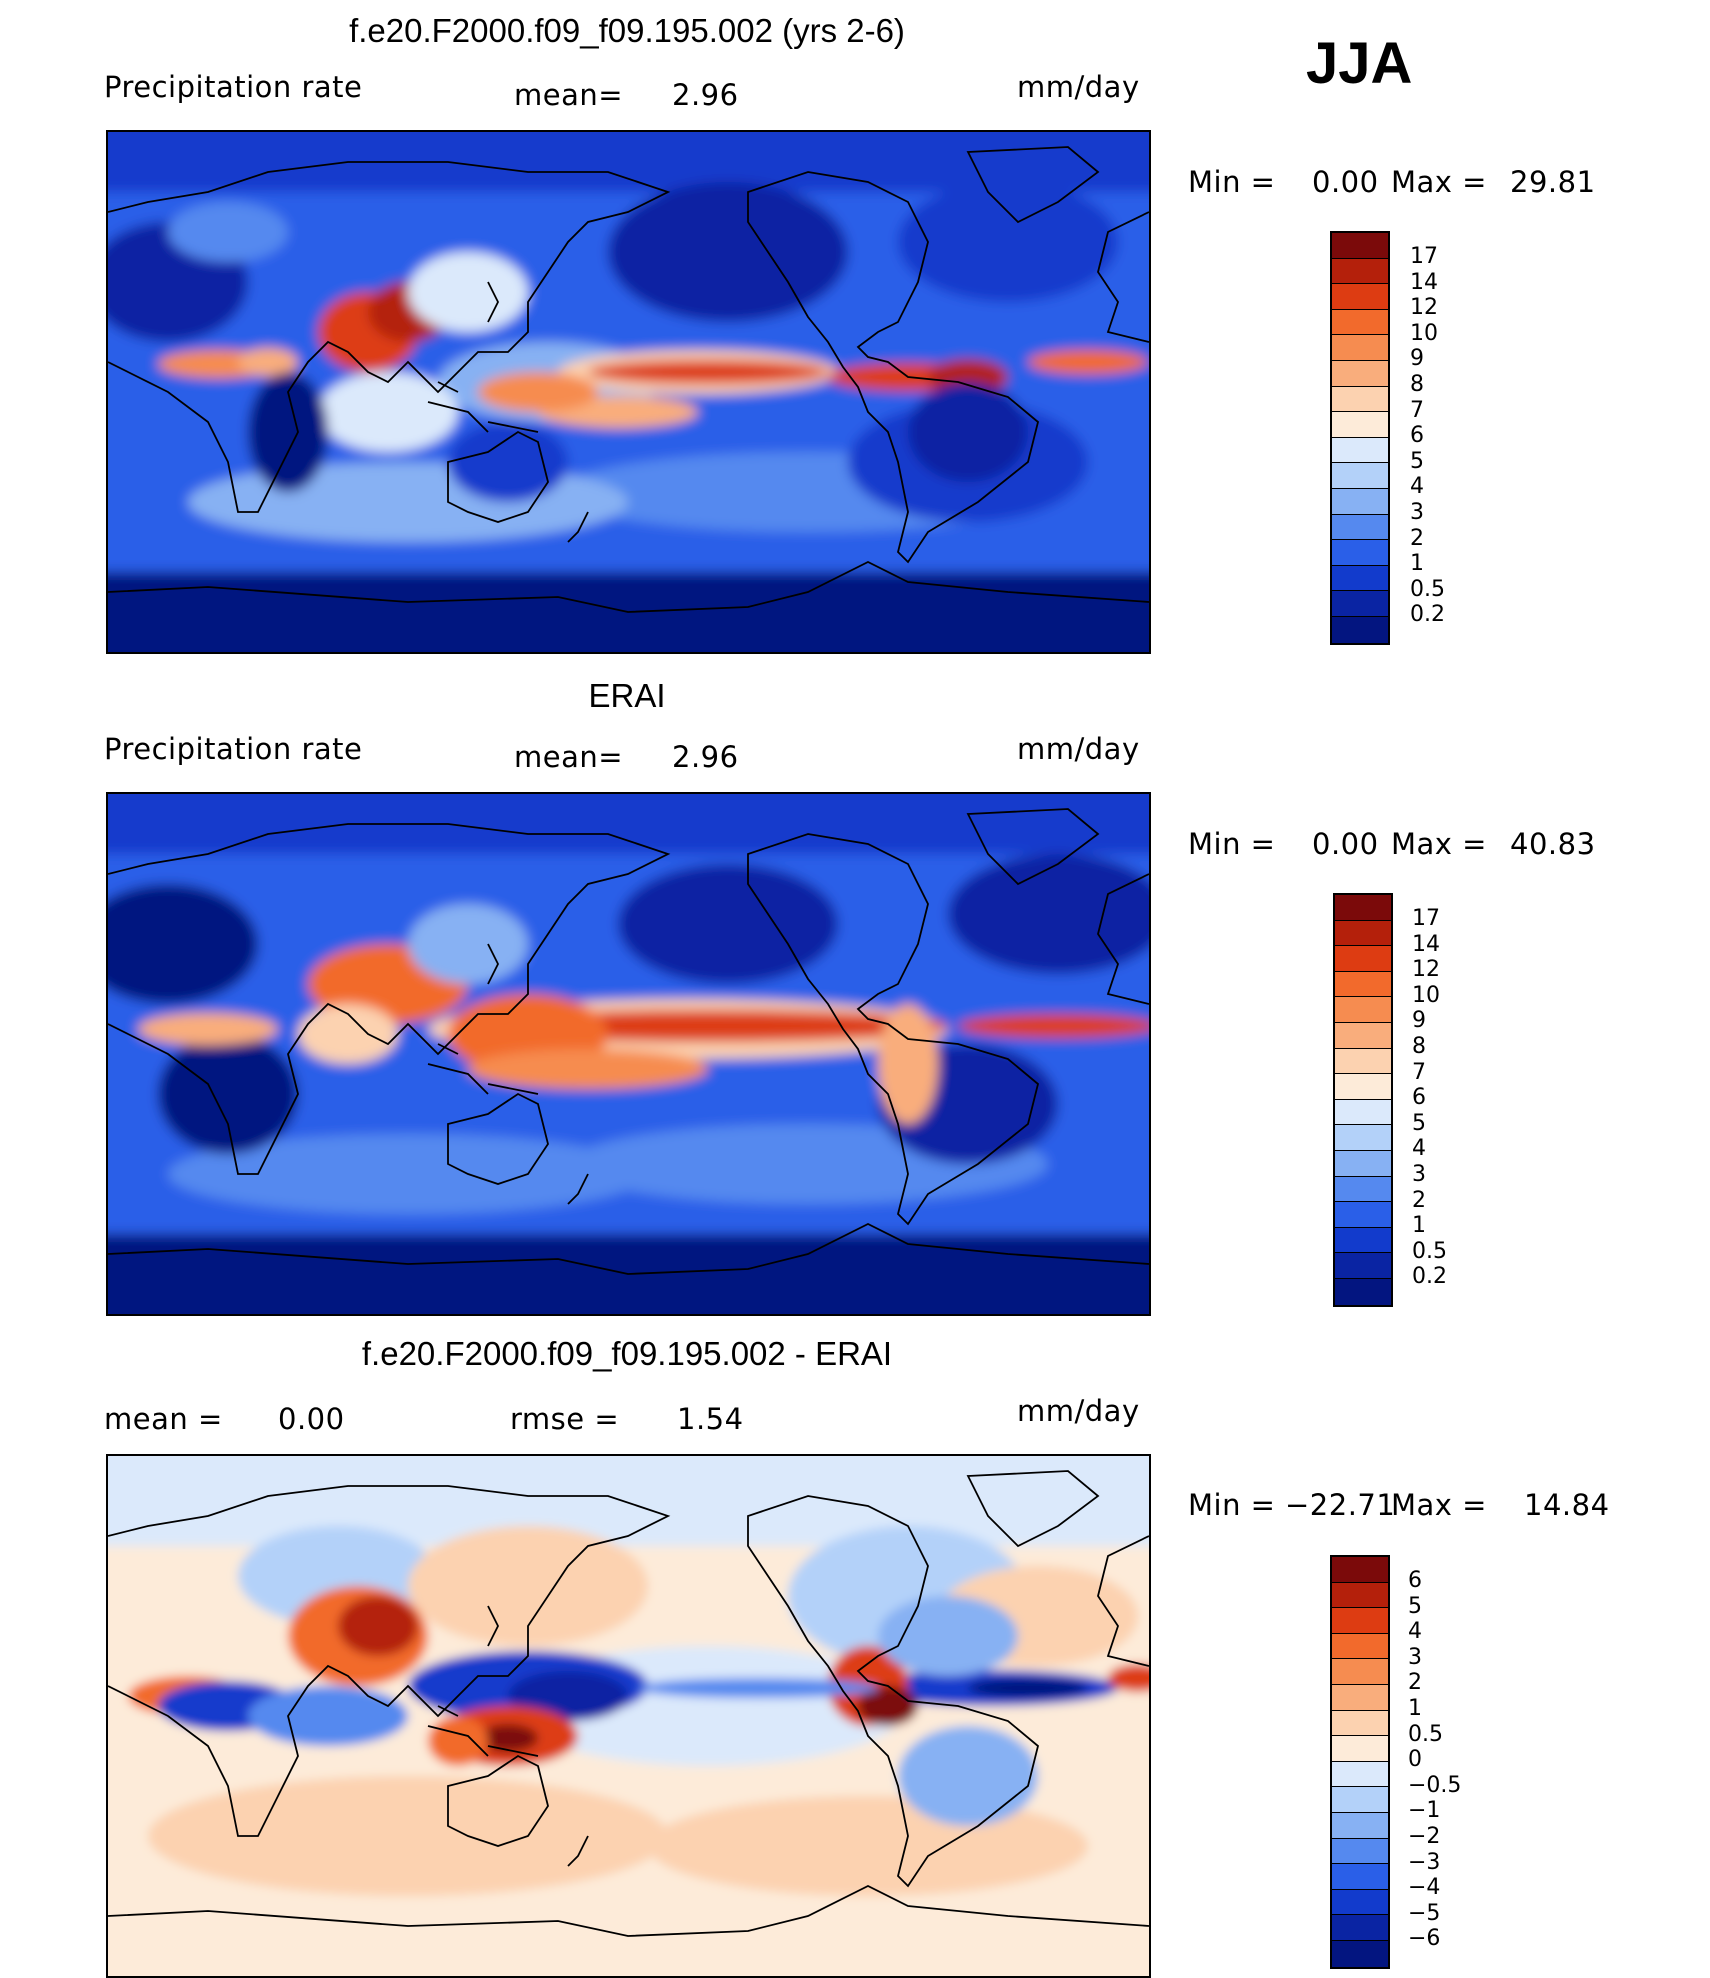 This screenshot has width=1710, height=1978. I want to click on panel-1-variable-label: Precipitation rate, so click(233, 87).